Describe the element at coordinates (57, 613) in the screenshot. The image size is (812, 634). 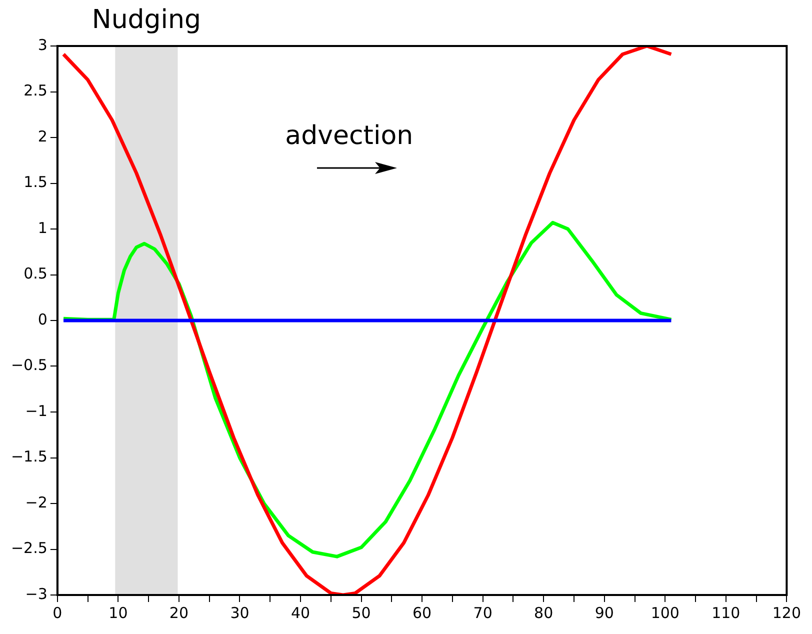
I see `x-tick-label: 0` at that location.